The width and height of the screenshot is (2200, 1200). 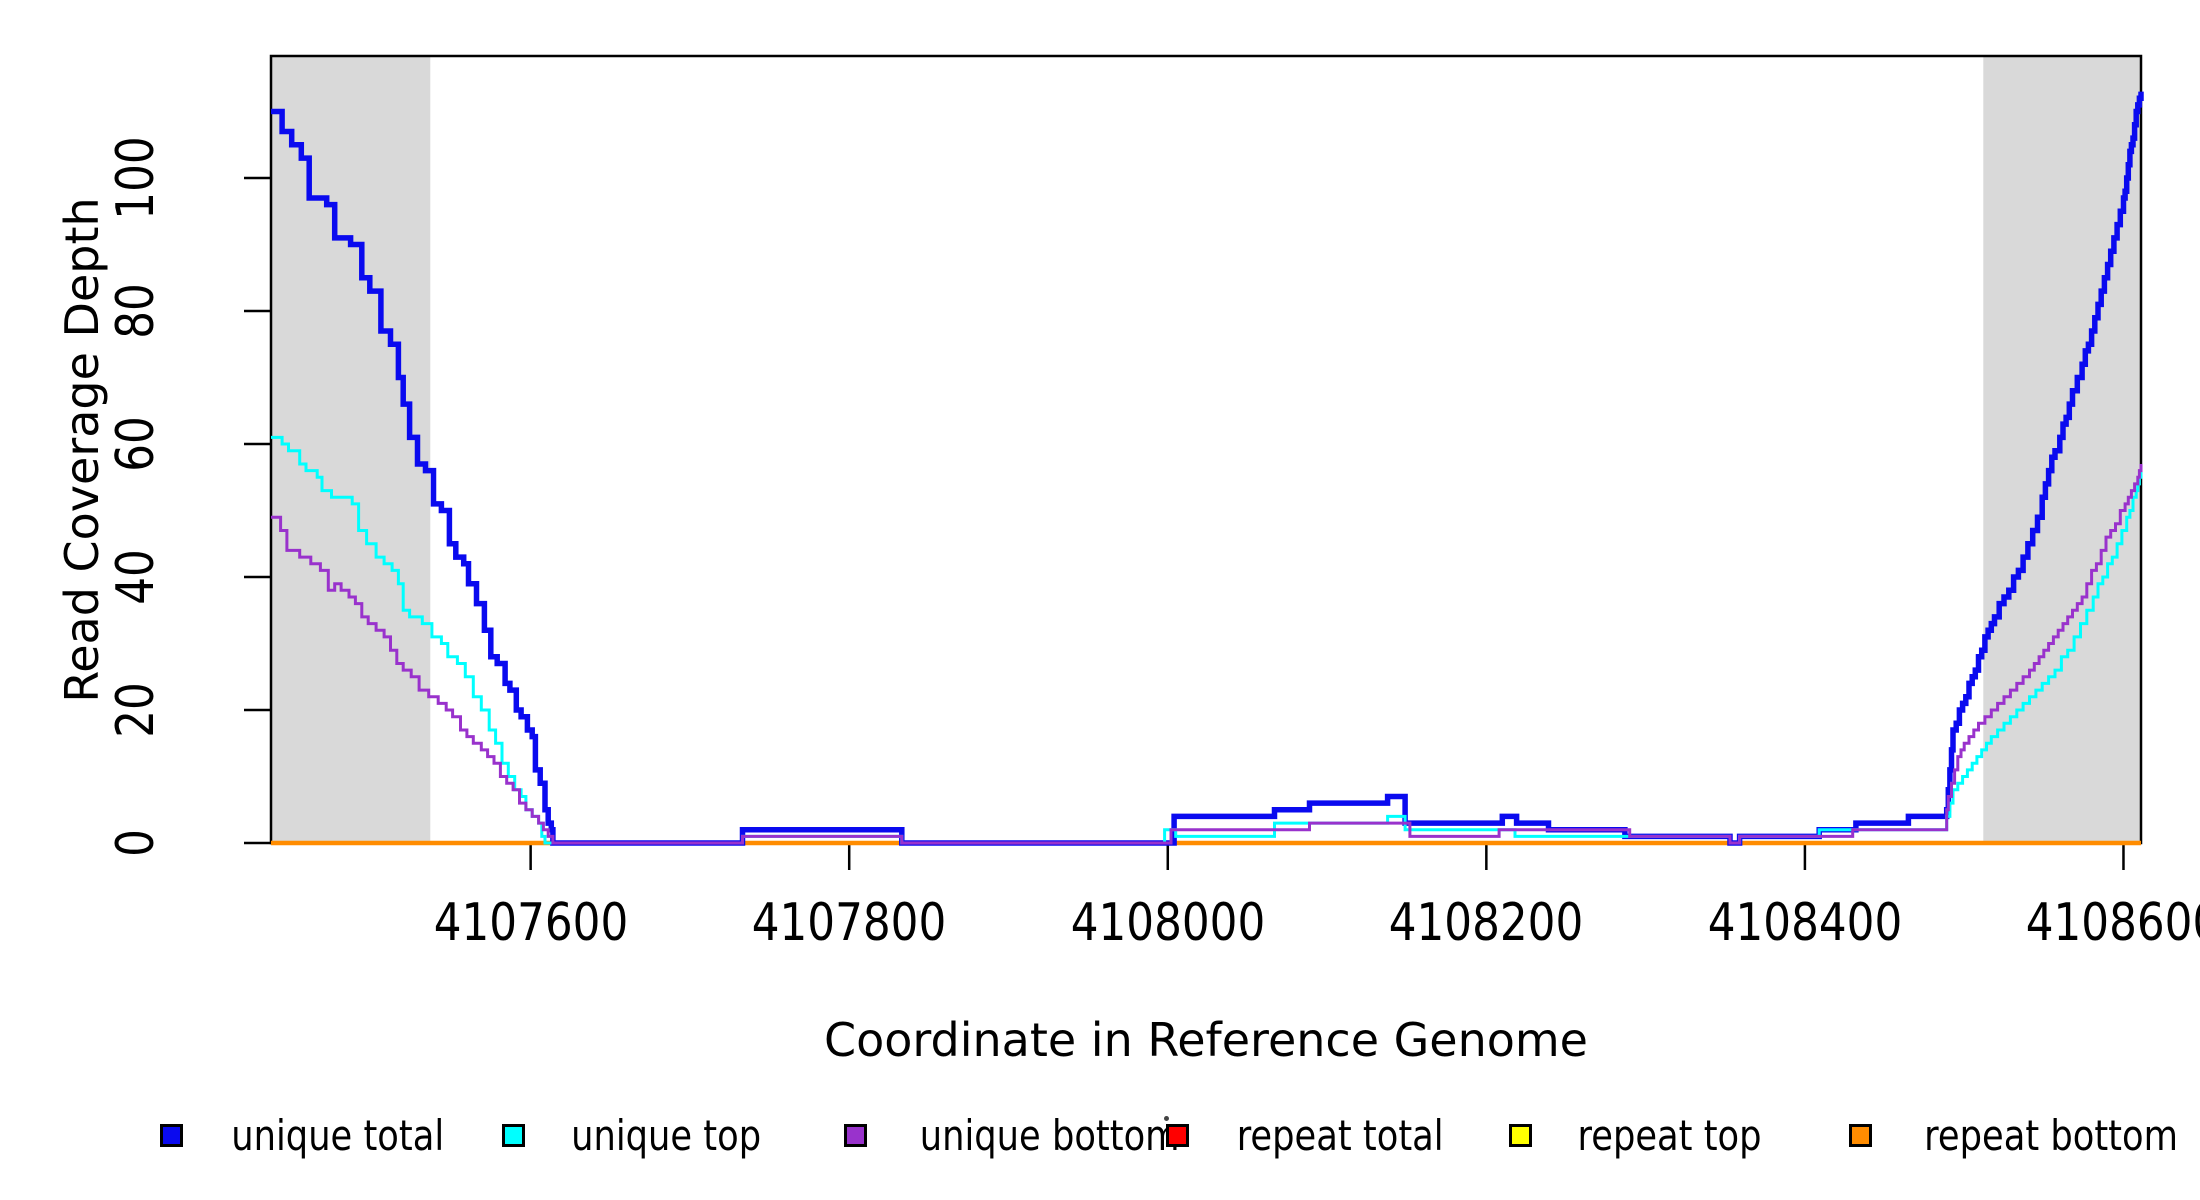 What do you see at coordinates (1340, 1135) in the screenshot?
I see `legend-label: repeat total` at bounding box center [1340, 1135].